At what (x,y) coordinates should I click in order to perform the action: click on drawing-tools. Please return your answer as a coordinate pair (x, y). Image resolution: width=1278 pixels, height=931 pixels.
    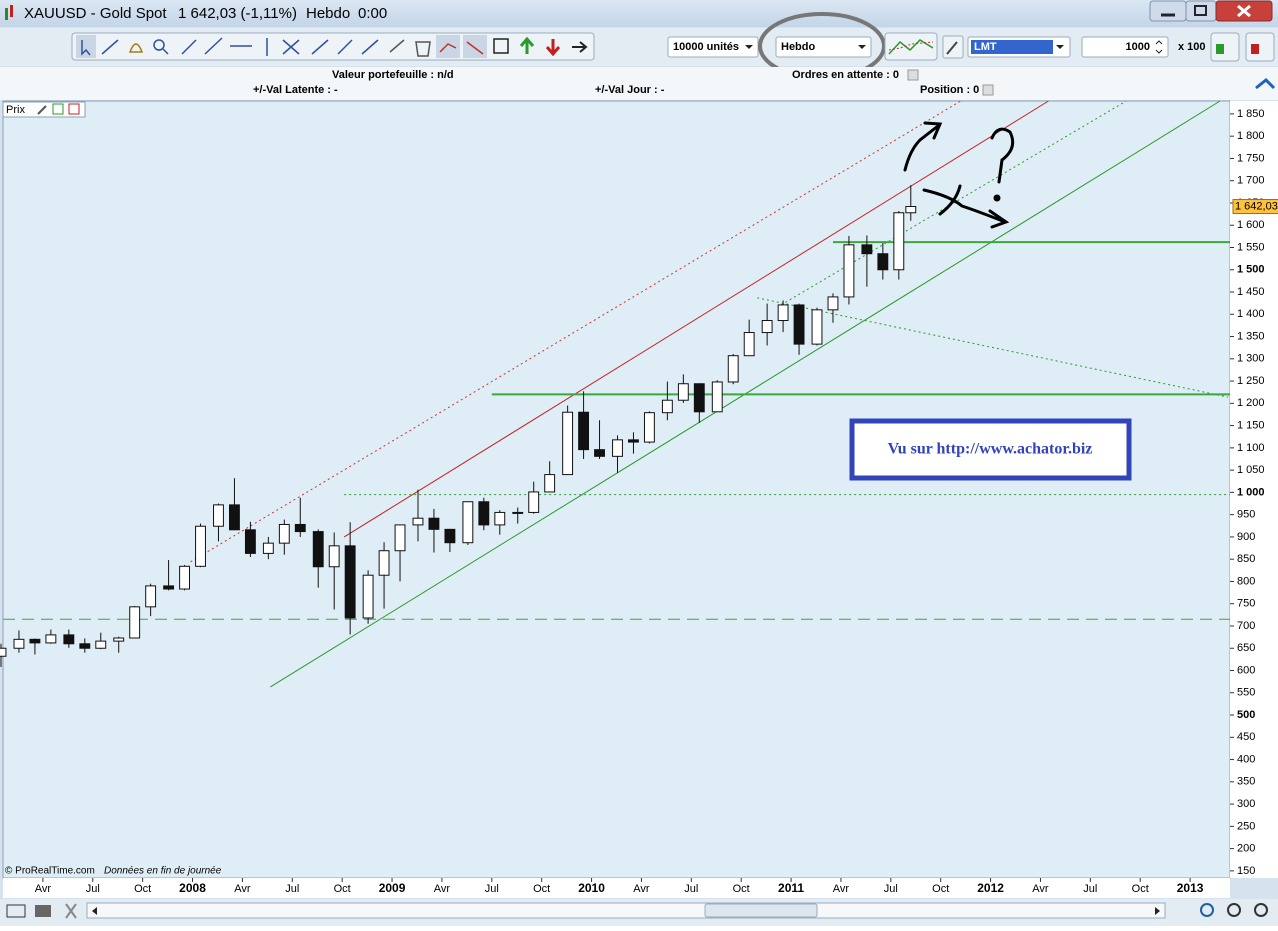
    Looking at the image, I should click on (333, 46).